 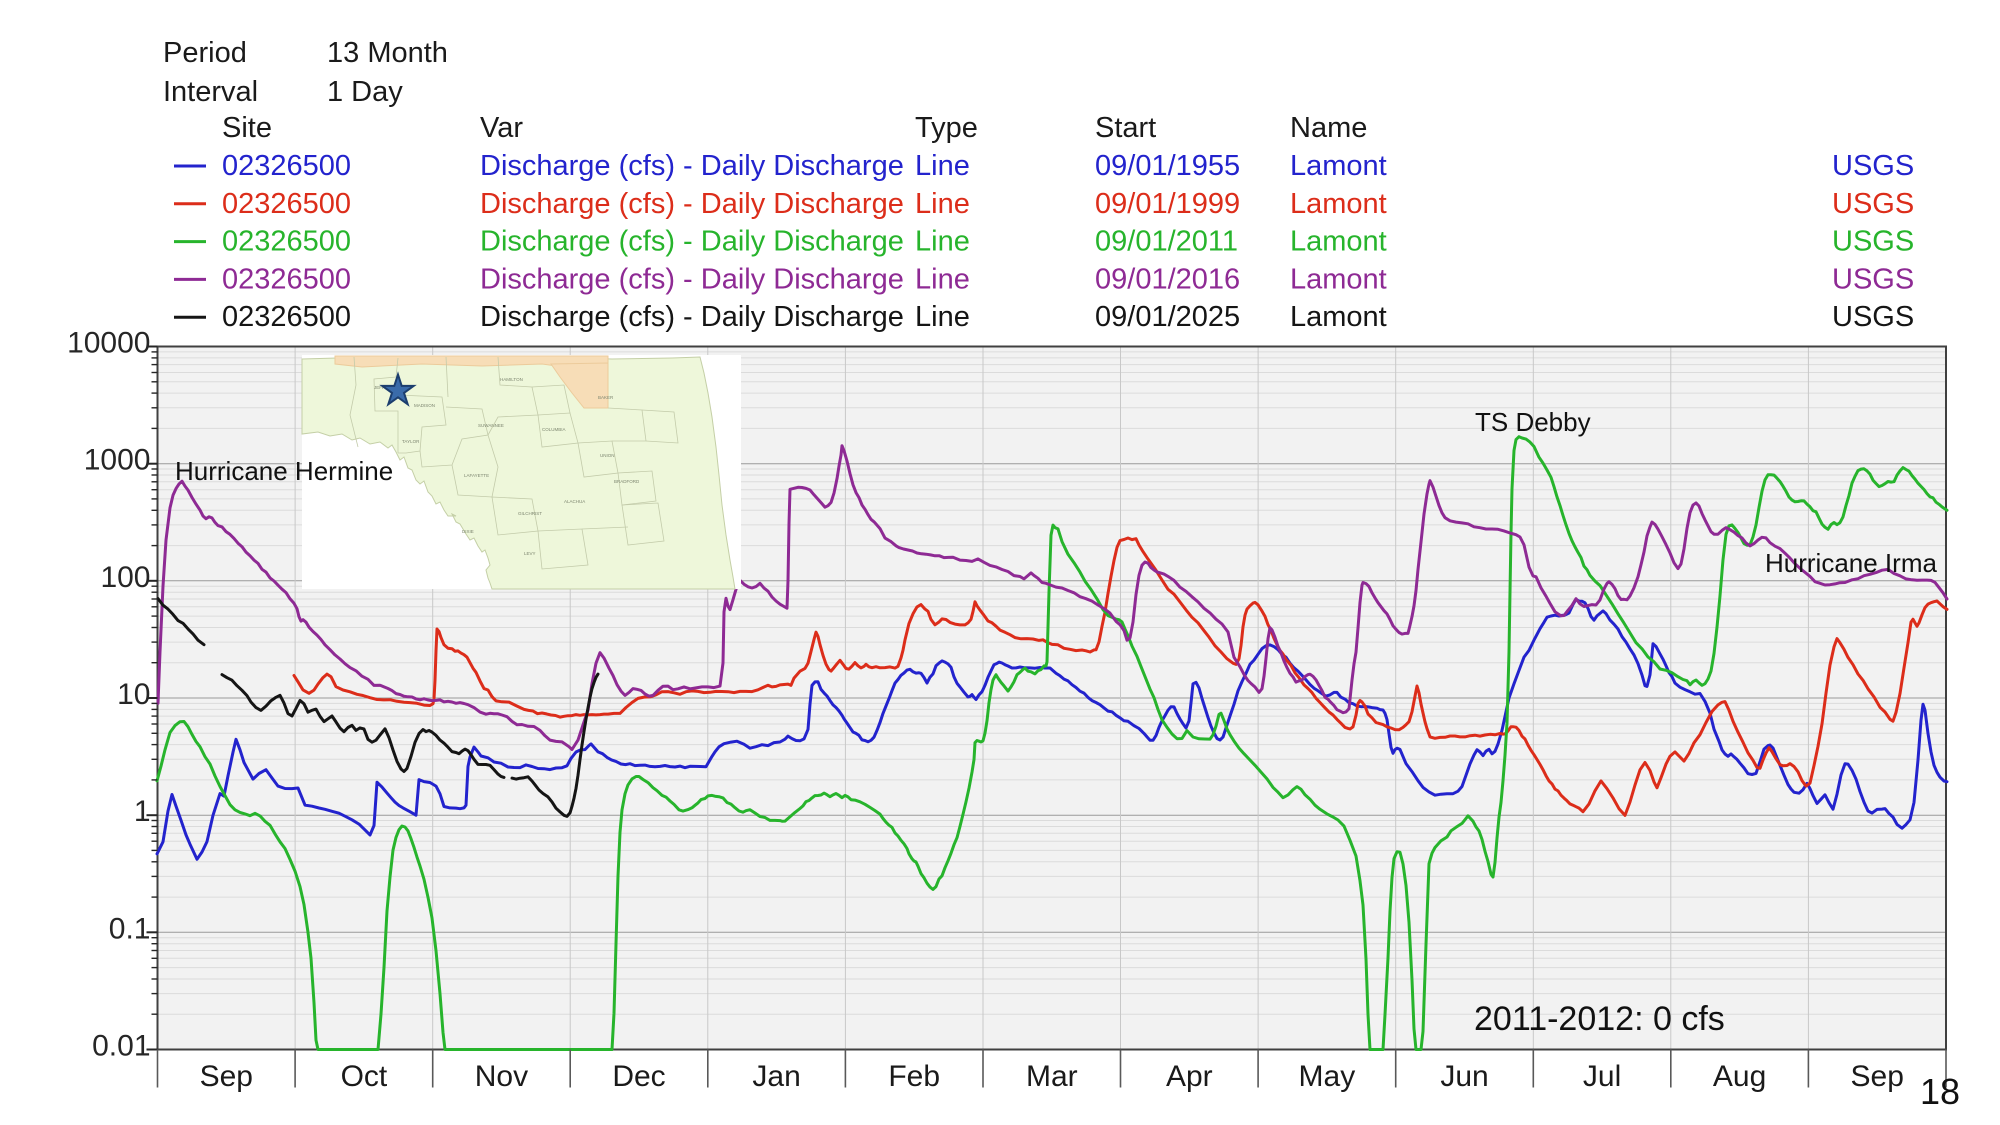 What do you see at coordinates (511, 379) in the screenshot?
I see `svg-text: HAMILTON` at bounding box center [511, 379].